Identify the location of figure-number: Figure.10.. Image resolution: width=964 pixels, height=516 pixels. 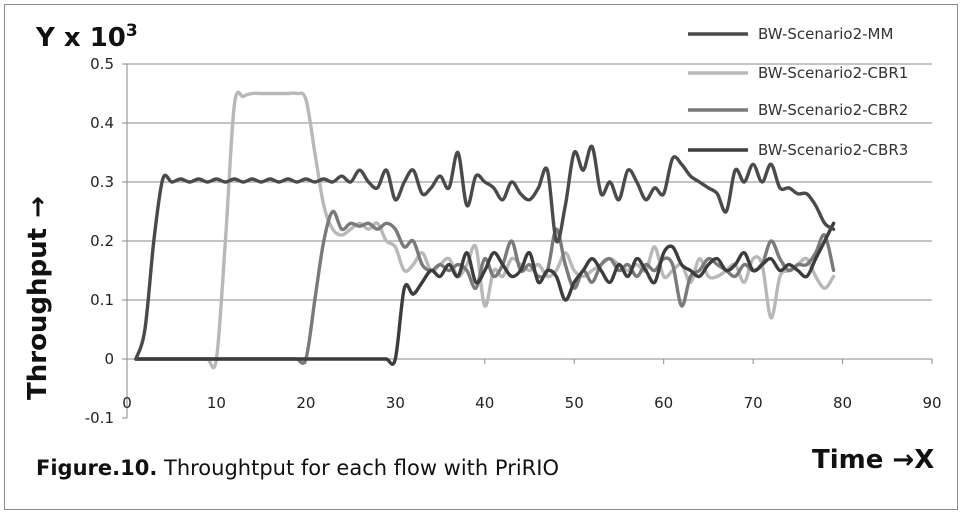
(96, 468).